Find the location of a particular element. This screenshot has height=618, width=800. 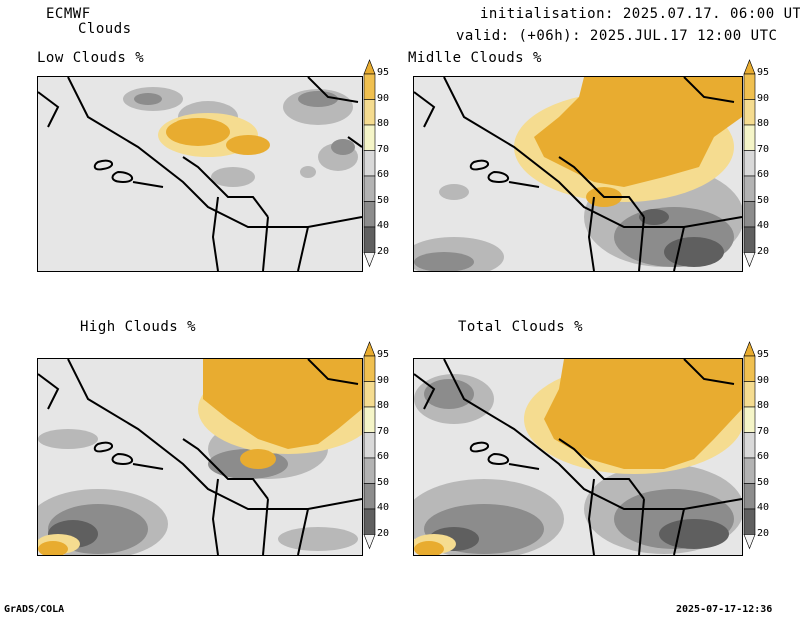

initialisation-label: initialisation: 2025.07.17. 06:00 UTC is located at coordinates (640, 14).